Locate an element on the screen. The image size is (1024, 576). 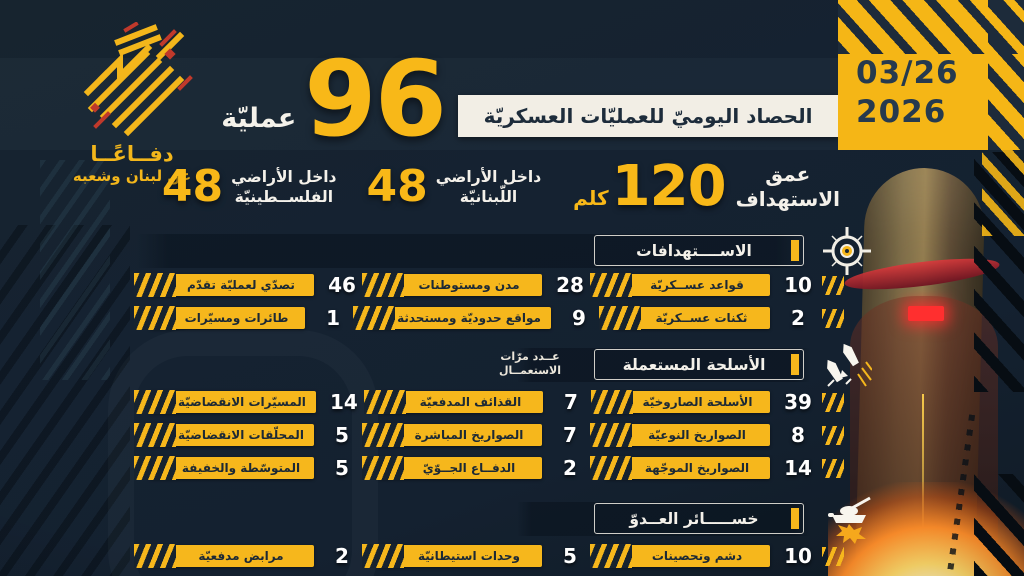
logo-tagline-1: دفــاعًــا is located at coordinates (132, 154).